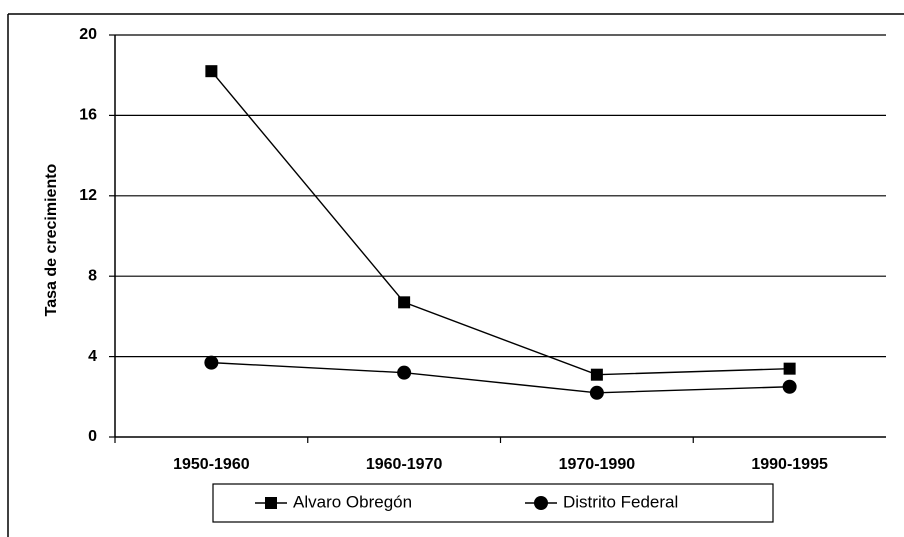 This screenshot has width=904, height=537. Describe the element at coordinates (620, 501) in the screenshot. I see `legend-text: Distrito Federal` at that location.